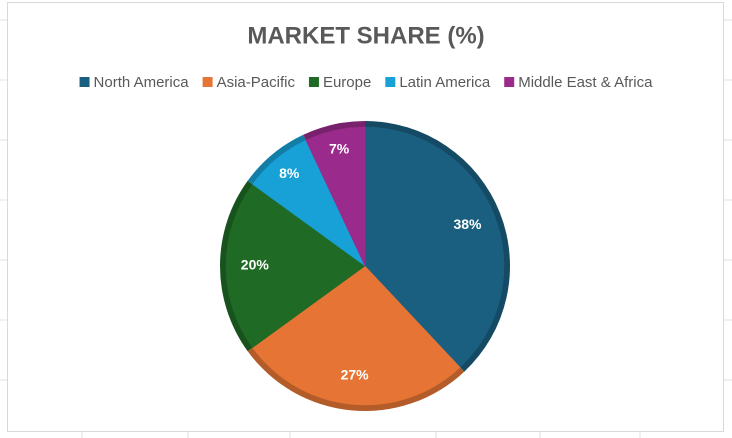 This screenshot has height=438, width=732. Describe the element at coordinates (347, 82) in the screenshot. I see `legend-label: Europe` at that location.